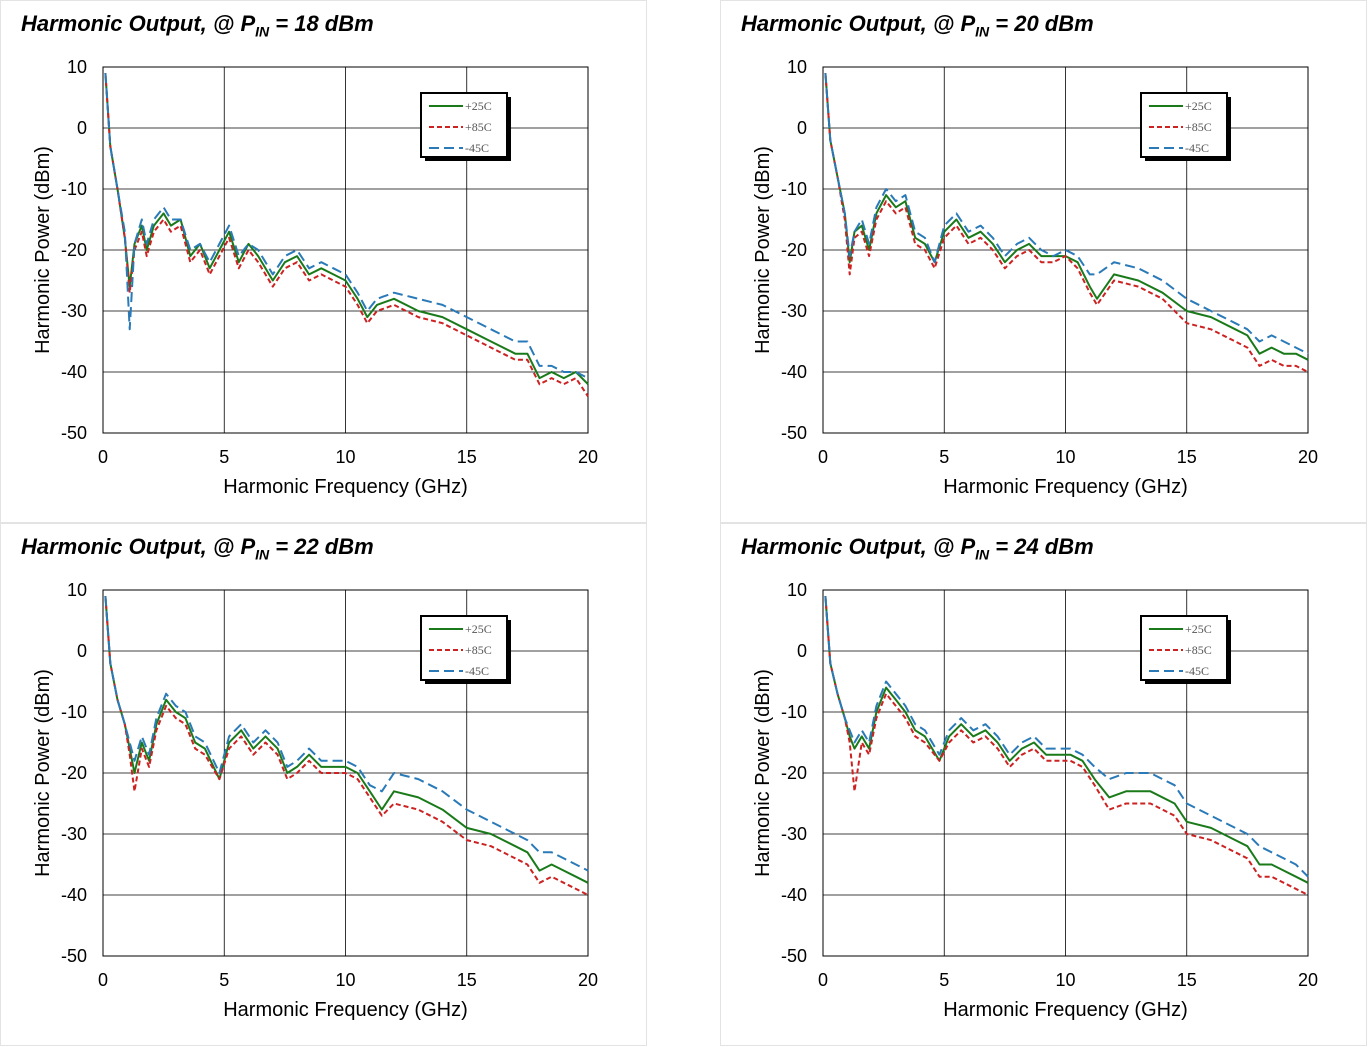 This screenshot has height=1047, width=1369. What do you see at coordinates (917, 25) in the screenshot?
I see `chart-title: Harmonic Output, @ PIN = 20 dBm` at bounding box center [917, 25].